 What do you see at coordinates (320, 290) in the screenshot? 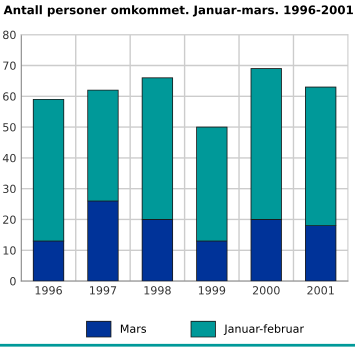
I see `x-tick-label: 2001` at bounding box center [320, 290].